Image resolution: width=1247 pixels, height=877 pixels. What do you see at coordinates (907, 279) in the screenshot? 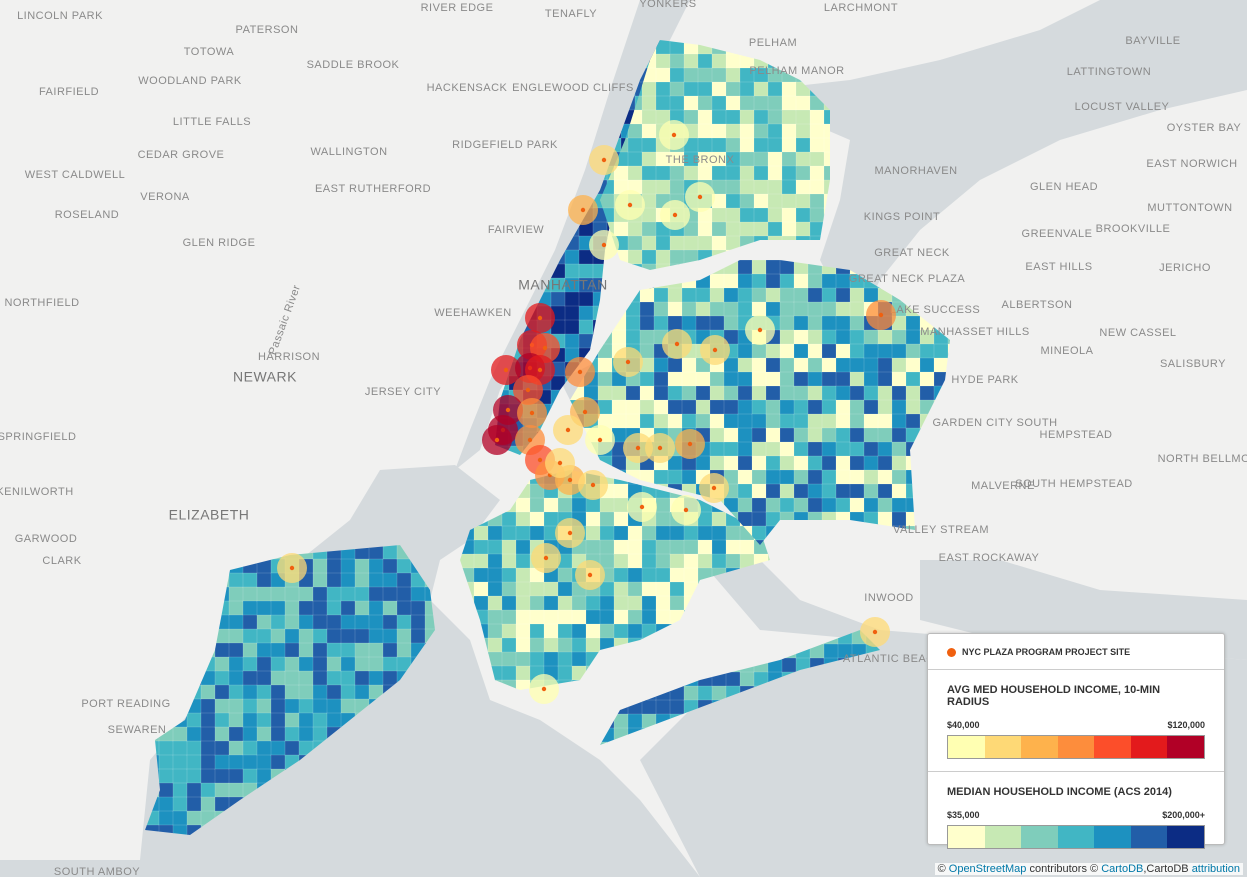
I see `place-label: GREAT NECK PLAZA` at bounding box center [907, 279].